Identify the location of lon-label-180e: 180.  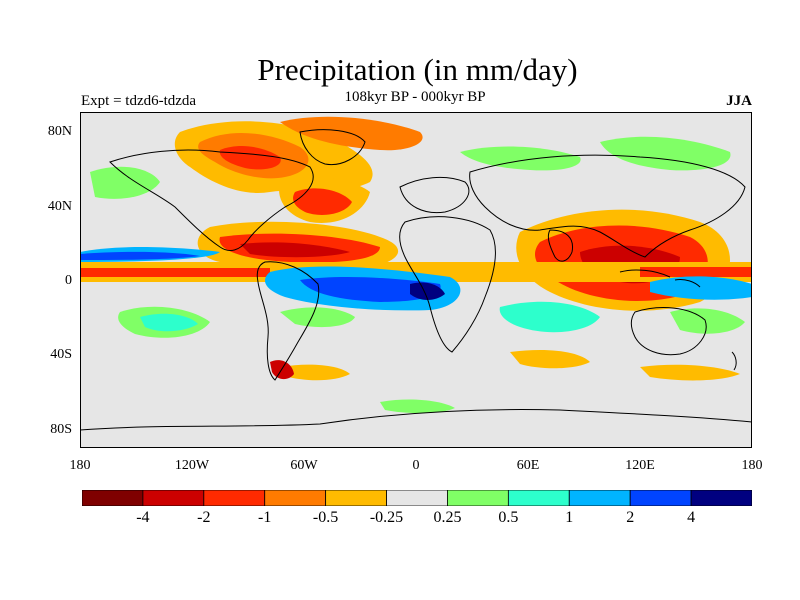
(752, 465).